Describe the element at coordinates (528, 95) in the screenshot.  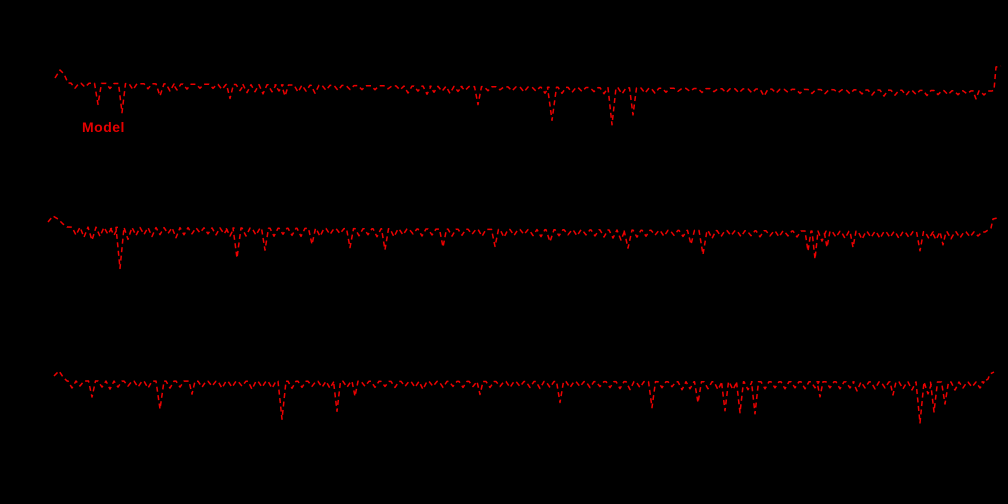
I see `model-spectrum-top-panel` at that location.